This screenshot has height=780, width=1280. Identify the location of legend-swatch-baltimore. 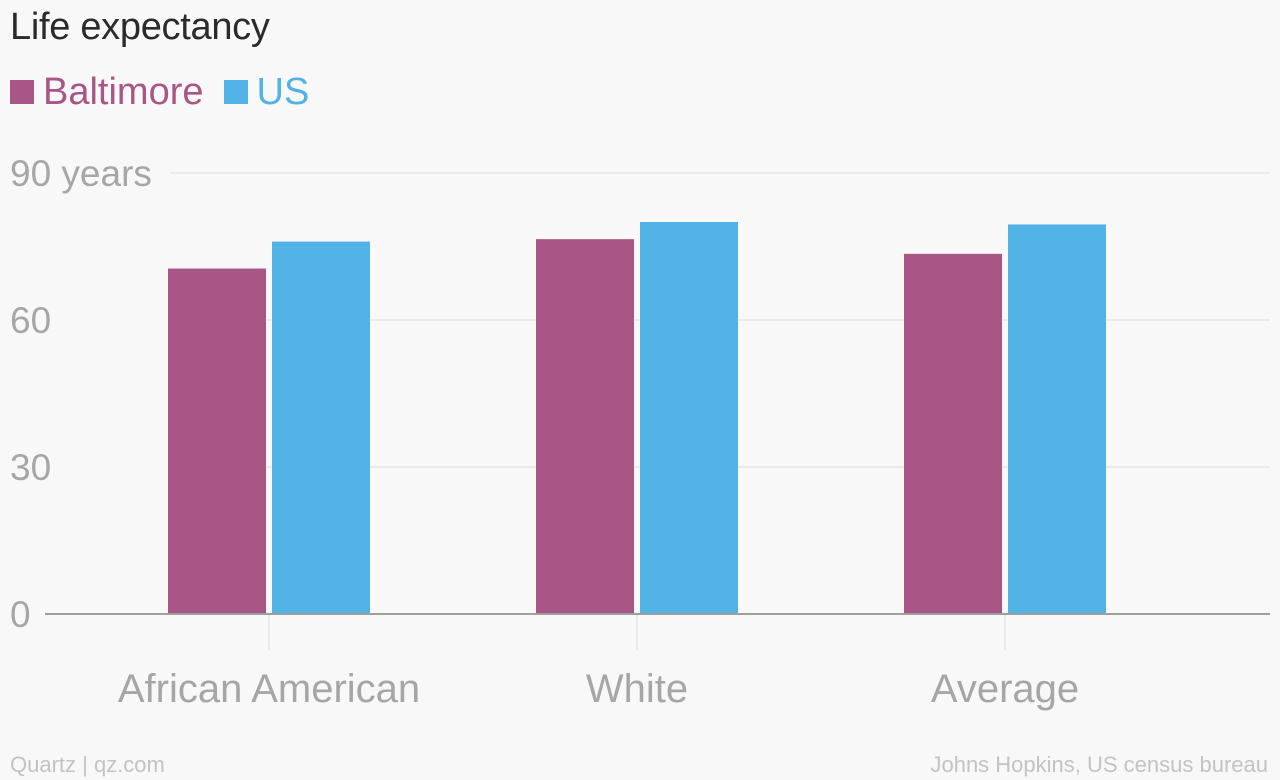
(22, 92).